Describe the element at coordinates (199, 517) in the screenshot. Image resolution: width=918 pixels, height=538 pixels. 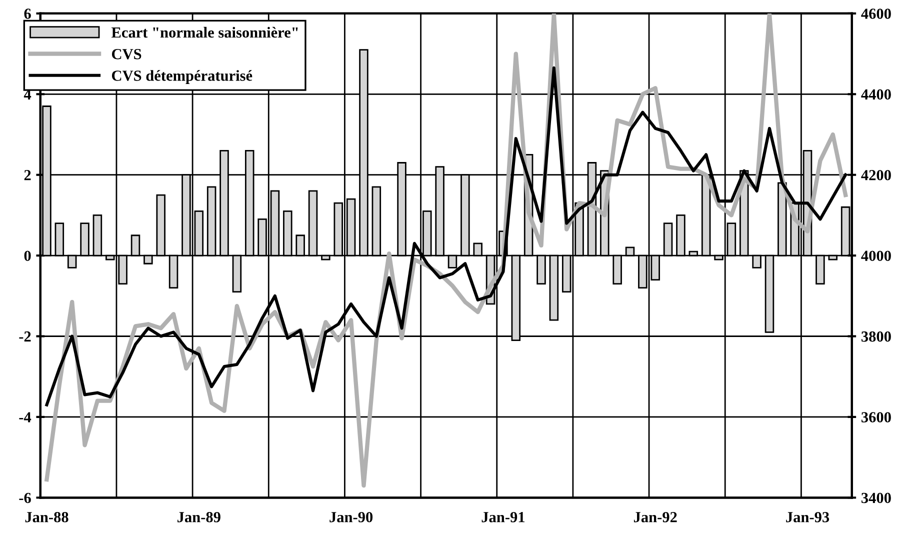
I see `x-tick-label: Jan-89` at that location.